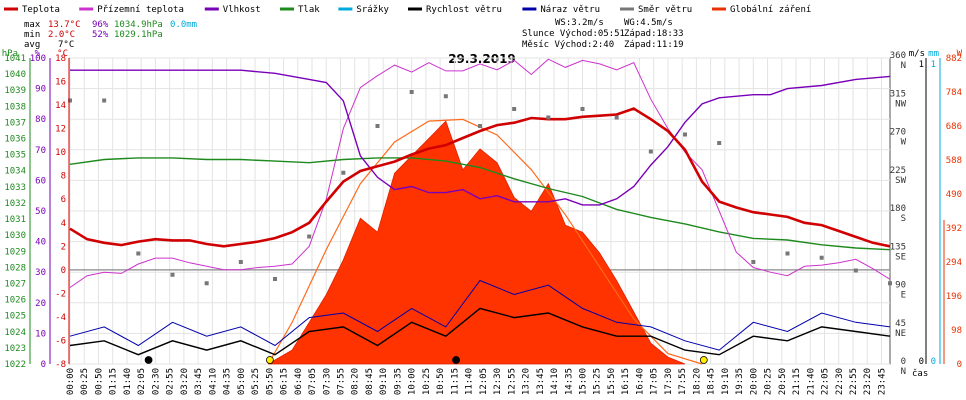 The image size is (966, 400). Describe the element at coordinates (669, 381) in the screenshot. I see `axis-time-tick-42: 17:30` at that location.